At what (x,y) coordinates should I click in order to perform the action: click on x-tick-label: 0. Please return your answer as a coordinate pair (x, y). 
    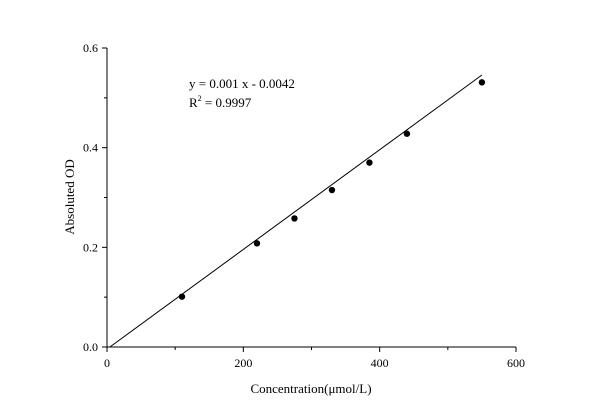
    Looking at the image, I should click on (107, 363).